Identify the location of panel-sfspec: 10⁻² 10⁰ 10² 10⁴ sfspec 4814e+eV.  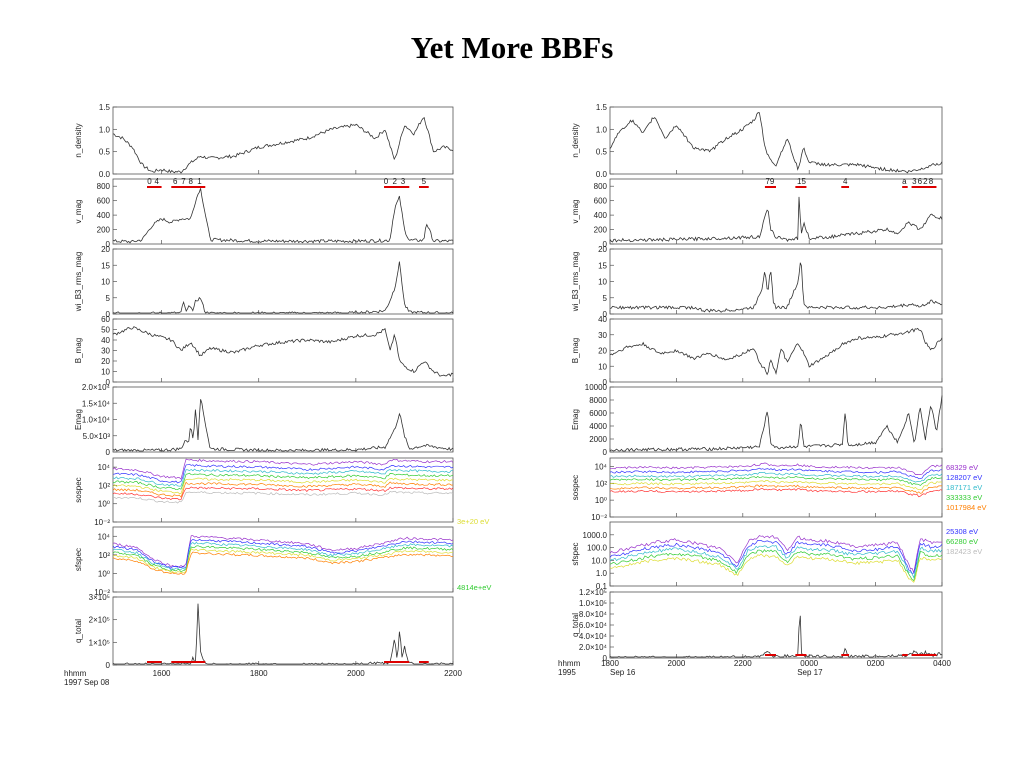
(282, 561).